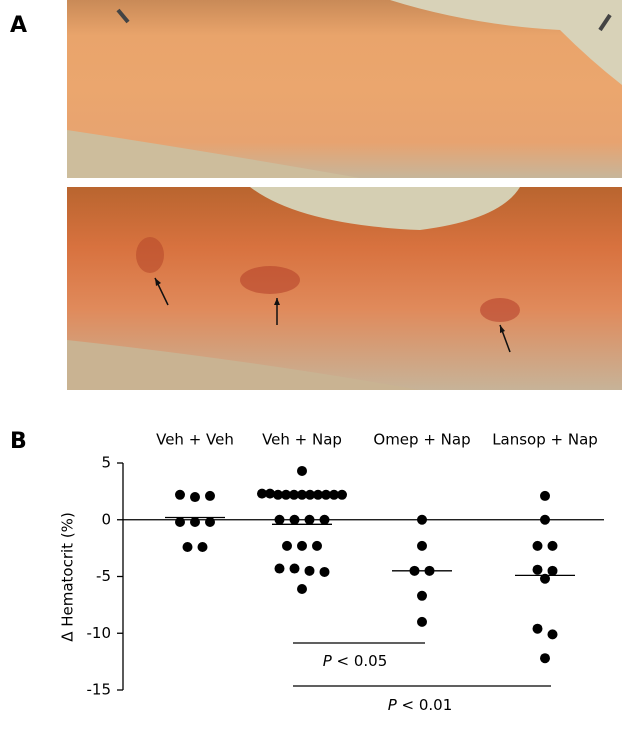 The width and height of the screenshot is (630, 731). Describe the element at coordinates (99, 633) in the screenshot. I see `y-tick-label: -10` at that location.